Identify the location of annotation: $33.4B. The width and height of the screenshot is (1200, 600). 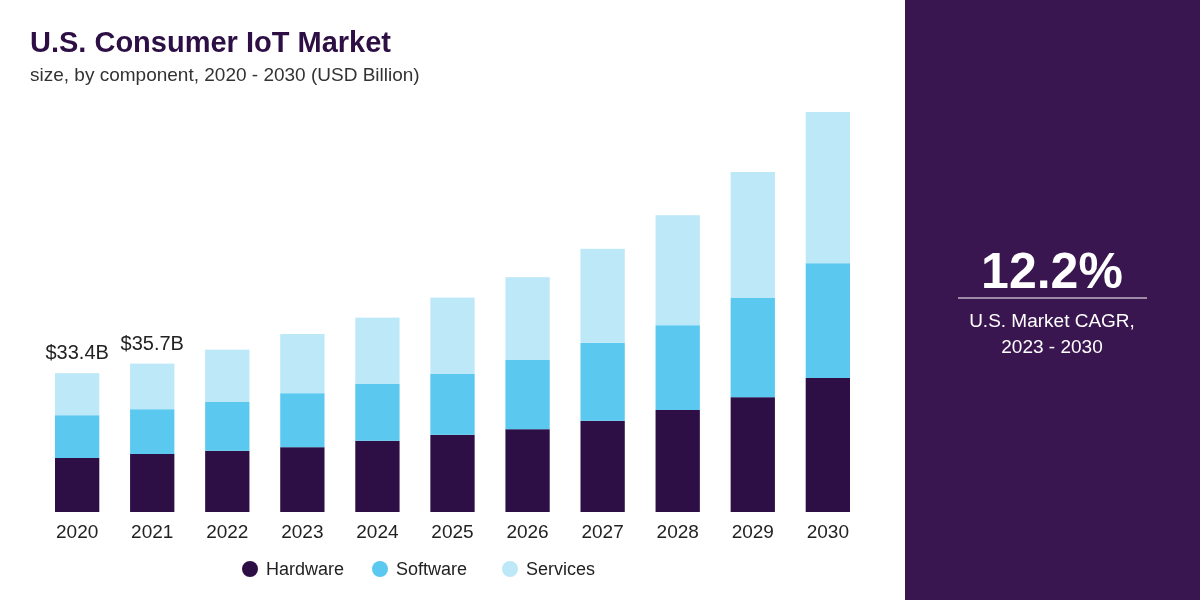
(77, 352).